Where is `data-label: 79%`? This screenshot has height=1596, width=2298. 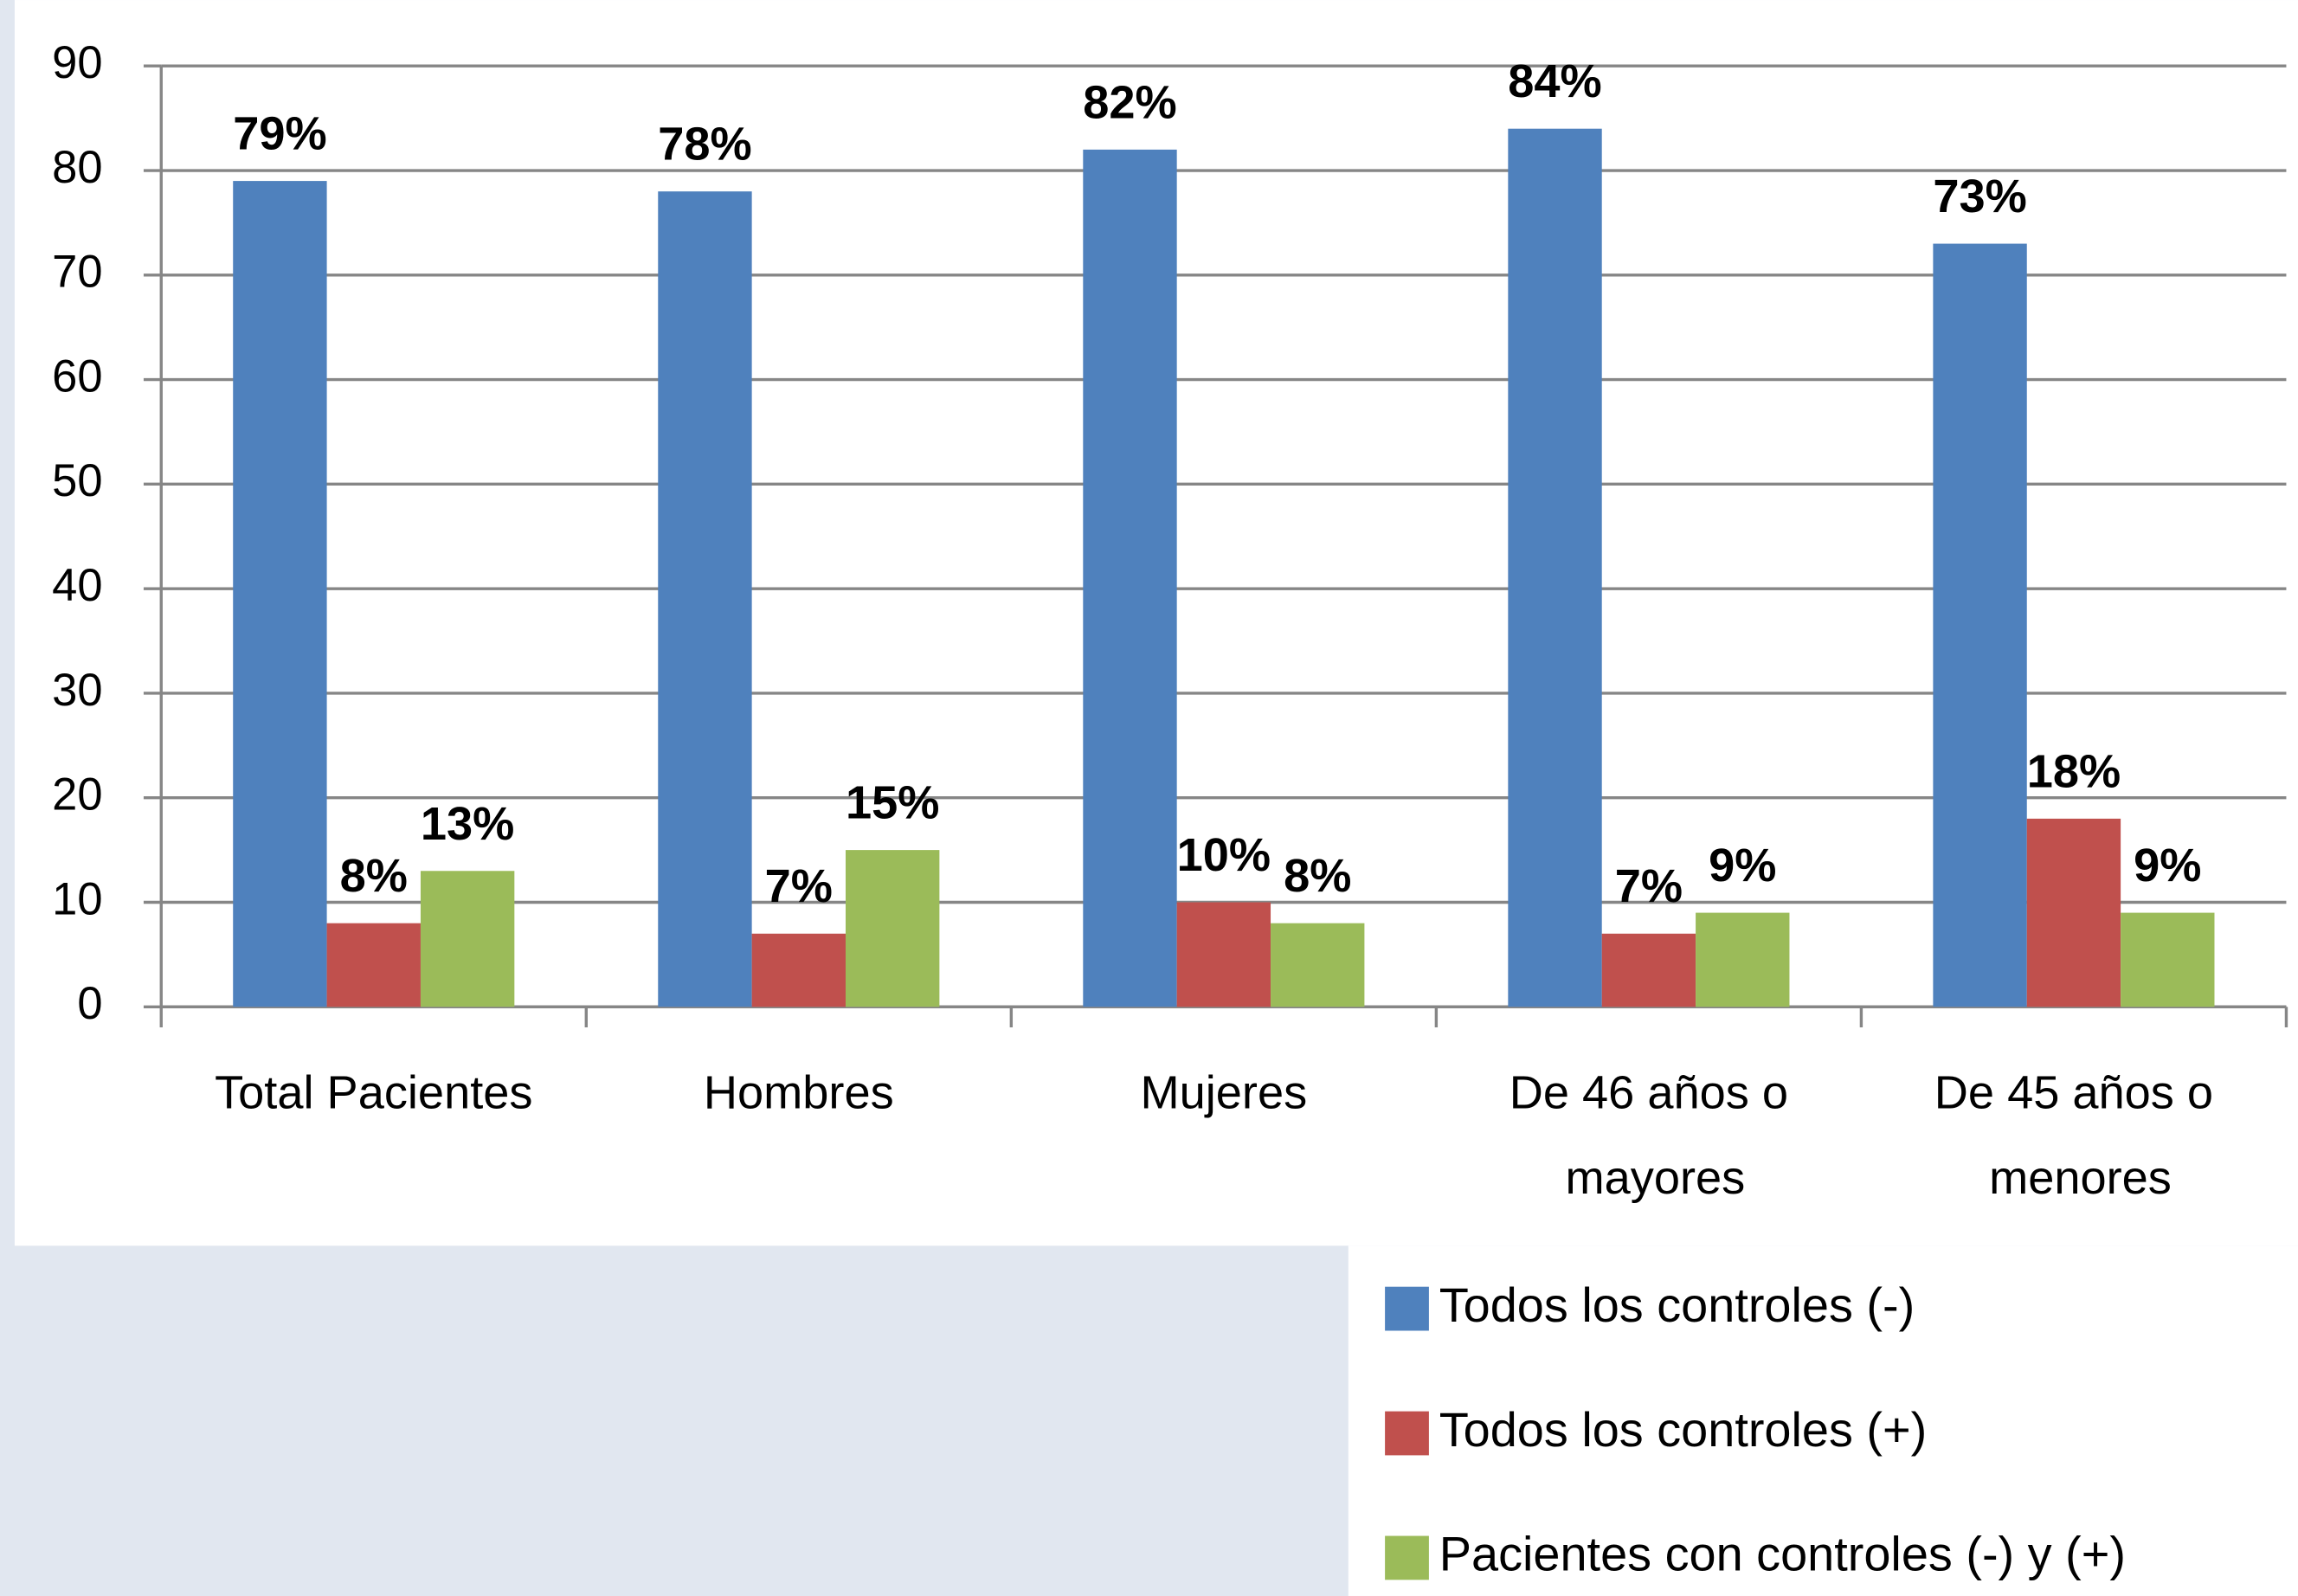 data-label: 79% is located at coordinates (279, 134).